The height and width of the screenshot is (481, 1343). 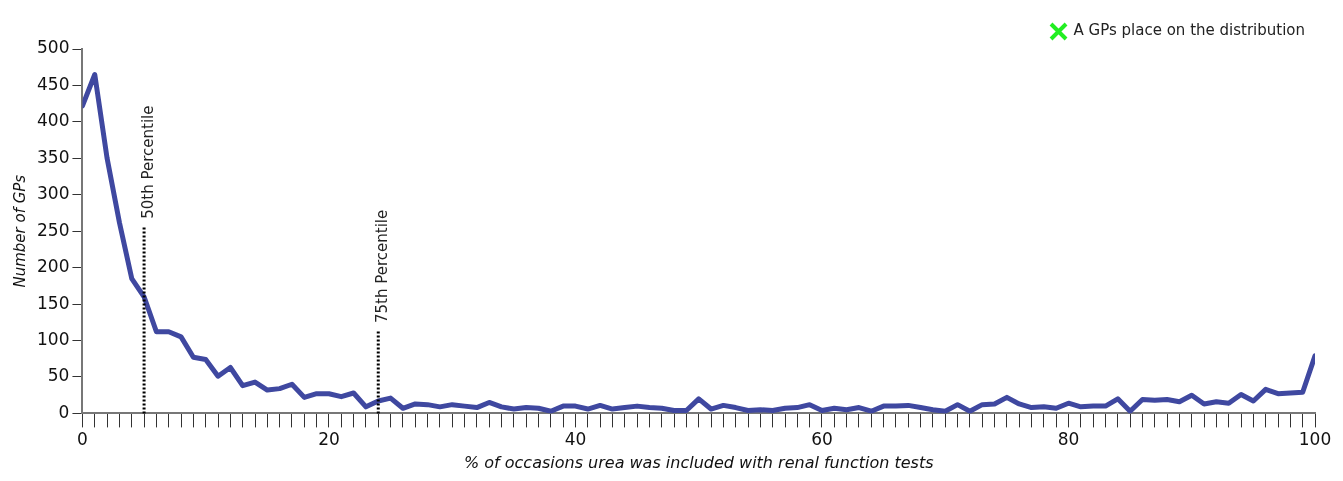 What do you see at coordinates (19, 231) in the screenshot?
I see `y-axis-title: Number of GPs` at bounding box center [19, 231].